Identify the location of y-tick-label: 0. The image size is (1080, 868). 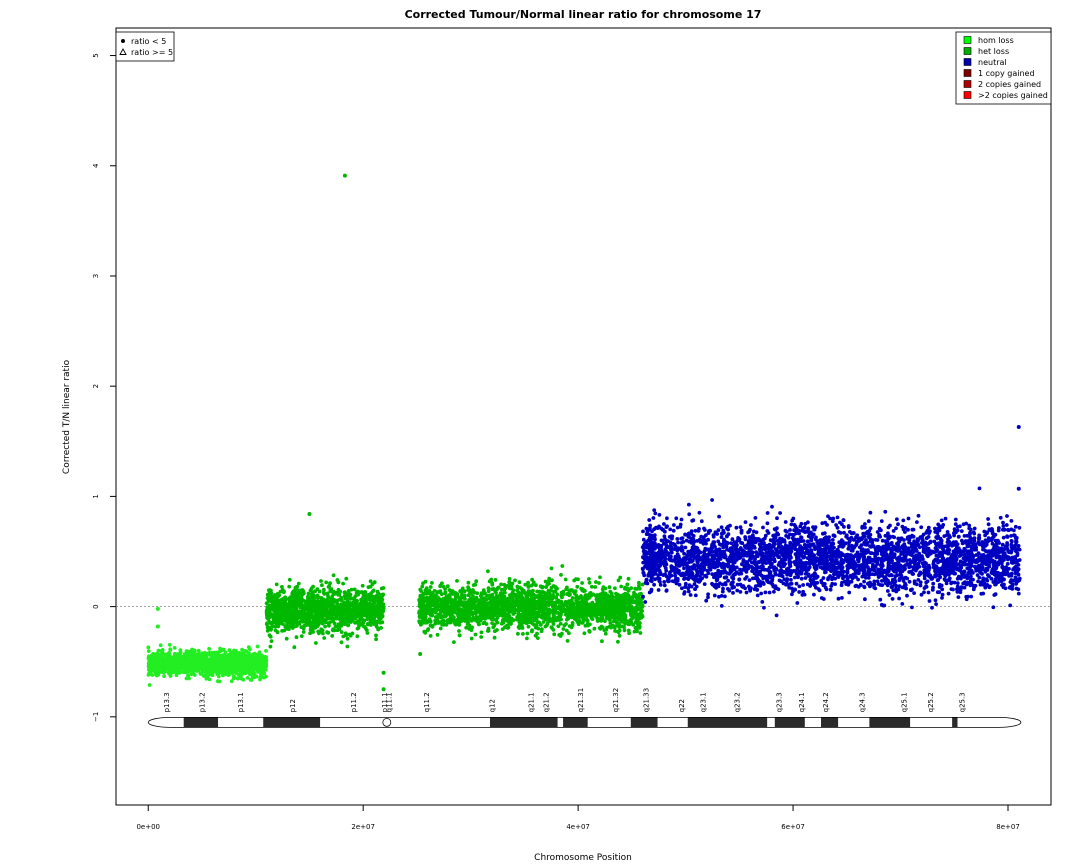
(96, 606).